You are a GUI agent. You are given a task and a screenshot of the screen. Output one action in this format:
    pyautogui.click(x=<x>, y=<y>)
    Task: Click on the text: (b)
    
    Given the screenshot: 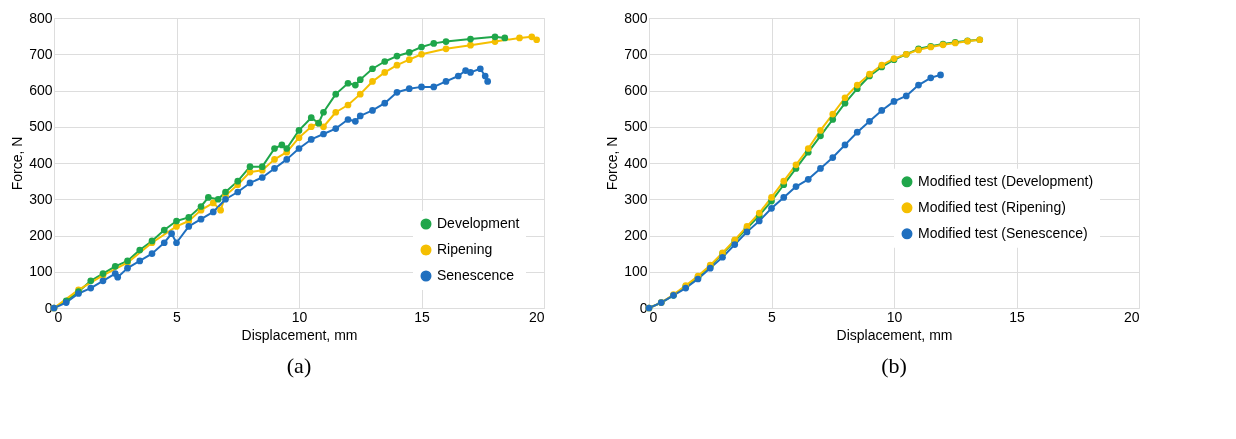 What is the action you would take?
    pyautogui.click(x=894, y=365)
    